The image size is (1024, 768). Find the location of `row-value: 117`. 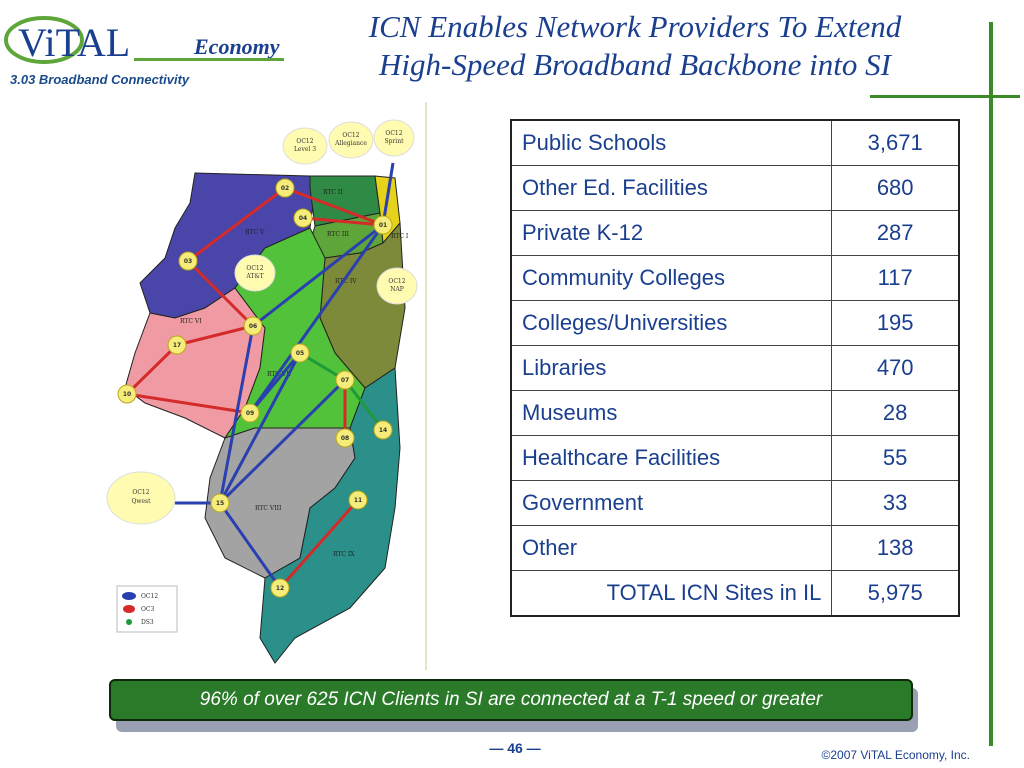

row-value: 117 is located at coordinates (895, 278).